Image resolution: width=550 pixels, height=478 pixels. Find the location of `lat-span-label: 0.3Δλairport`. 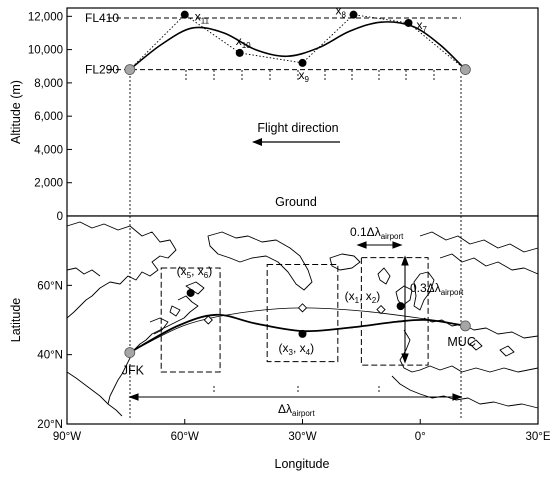

lat-span-label: 0.3Δλairport is located at coordinates (437, 289).